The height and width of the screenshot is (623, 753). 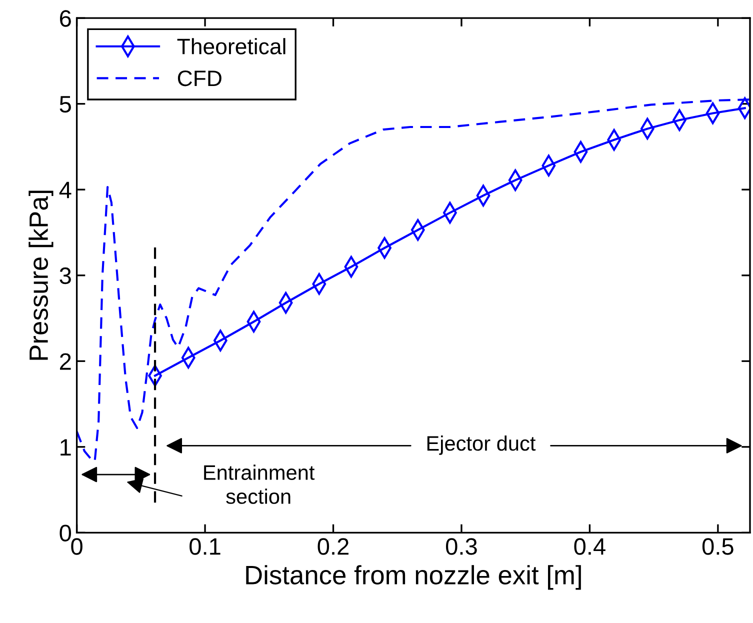 I want to click on x-tick-label: 0.4, so click(x=590, y=546).